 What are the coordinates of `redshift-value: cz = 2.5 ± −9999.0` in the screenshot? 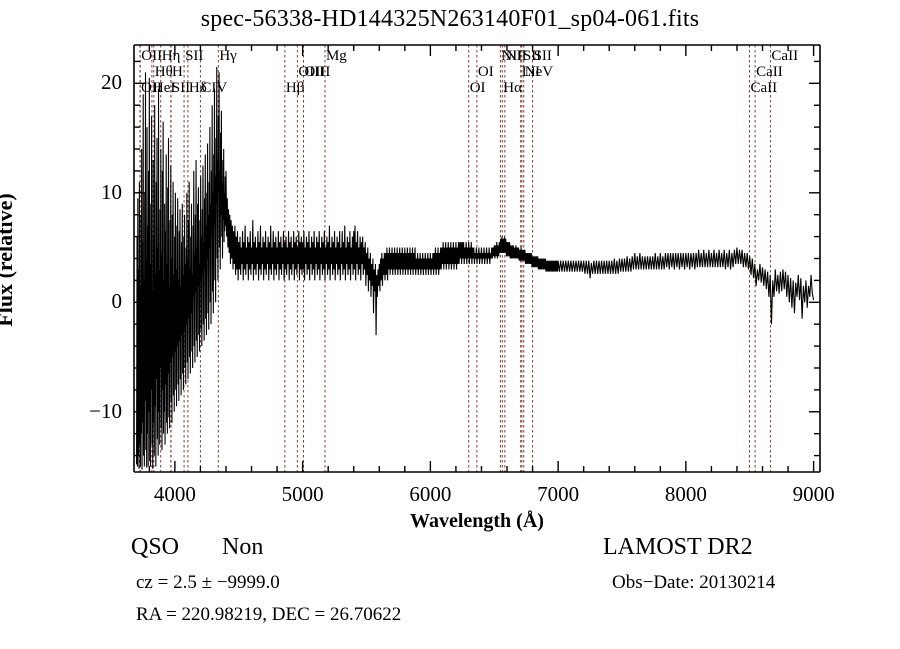 It's located at (208, 582).